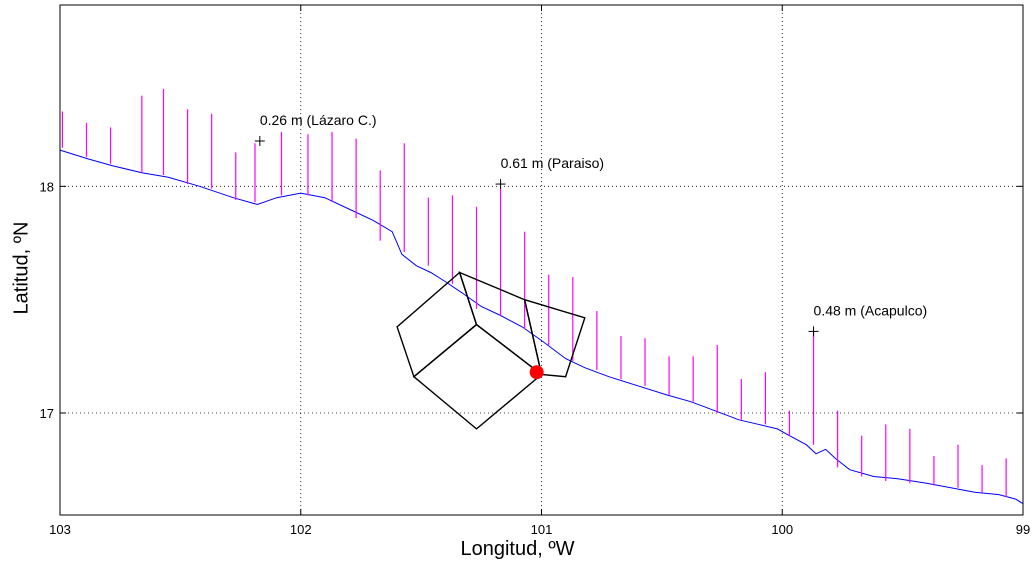 Image resolution: width=1035 pixels, height=569 pixels. Describe the element at coordinates (47, 186) in the screenshot. I see `y-tick-label: 18` at that location.